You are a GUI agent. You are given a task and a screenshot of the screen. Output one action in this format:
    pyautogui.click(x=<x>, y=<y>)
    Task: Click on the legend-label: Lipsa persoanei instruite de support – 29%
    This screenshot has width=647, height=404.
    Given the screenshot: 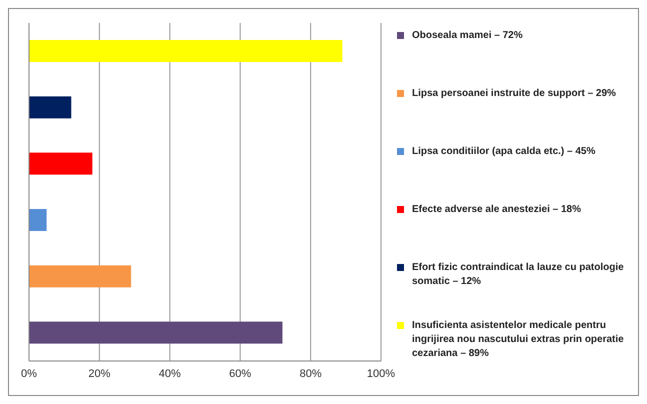 What is the action you would take?
    pyautogui.click(x=514, y=94)
    